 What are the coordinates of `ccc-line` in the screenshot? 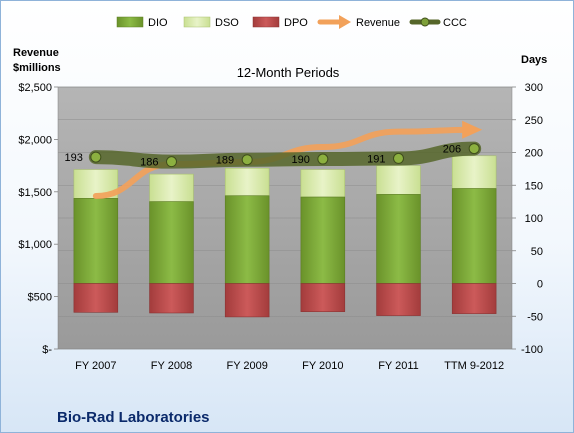 It's located at (285, 155).